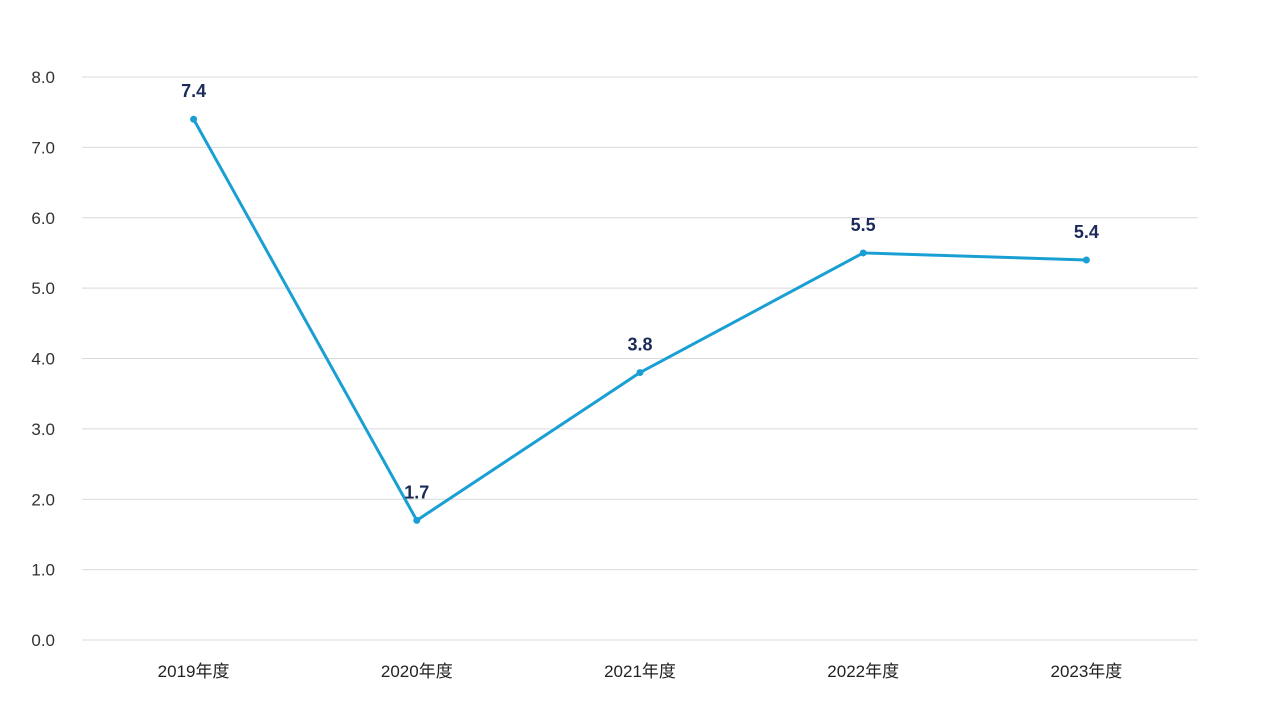 This screenshot has width=1280, height=720. What do you see at coordinates (863, 225) in the screenshot?
I see `data-label: 5.5` at bounding box center [863, 225].